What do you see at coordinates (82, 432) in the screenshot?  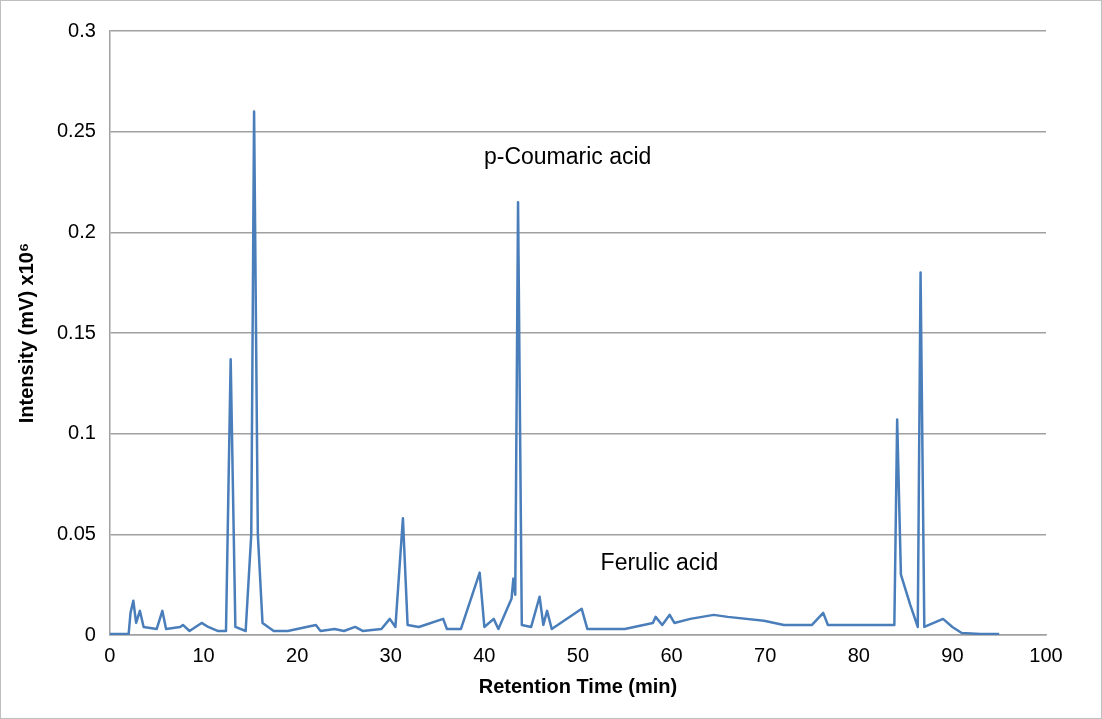 I see `y-tick-label: 0.1` at bounding box center [82, 432].